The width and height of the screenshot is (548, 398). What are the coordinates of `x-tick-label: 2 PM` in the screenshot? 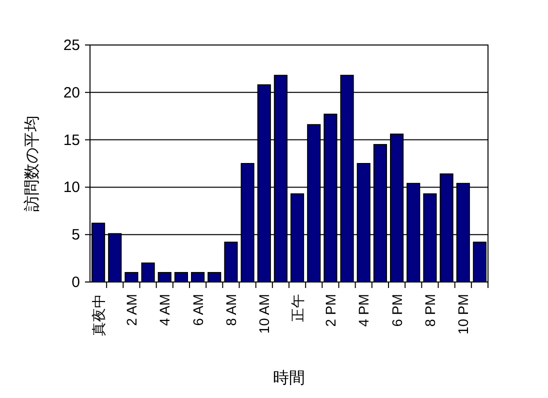 It's located at (330, 310).